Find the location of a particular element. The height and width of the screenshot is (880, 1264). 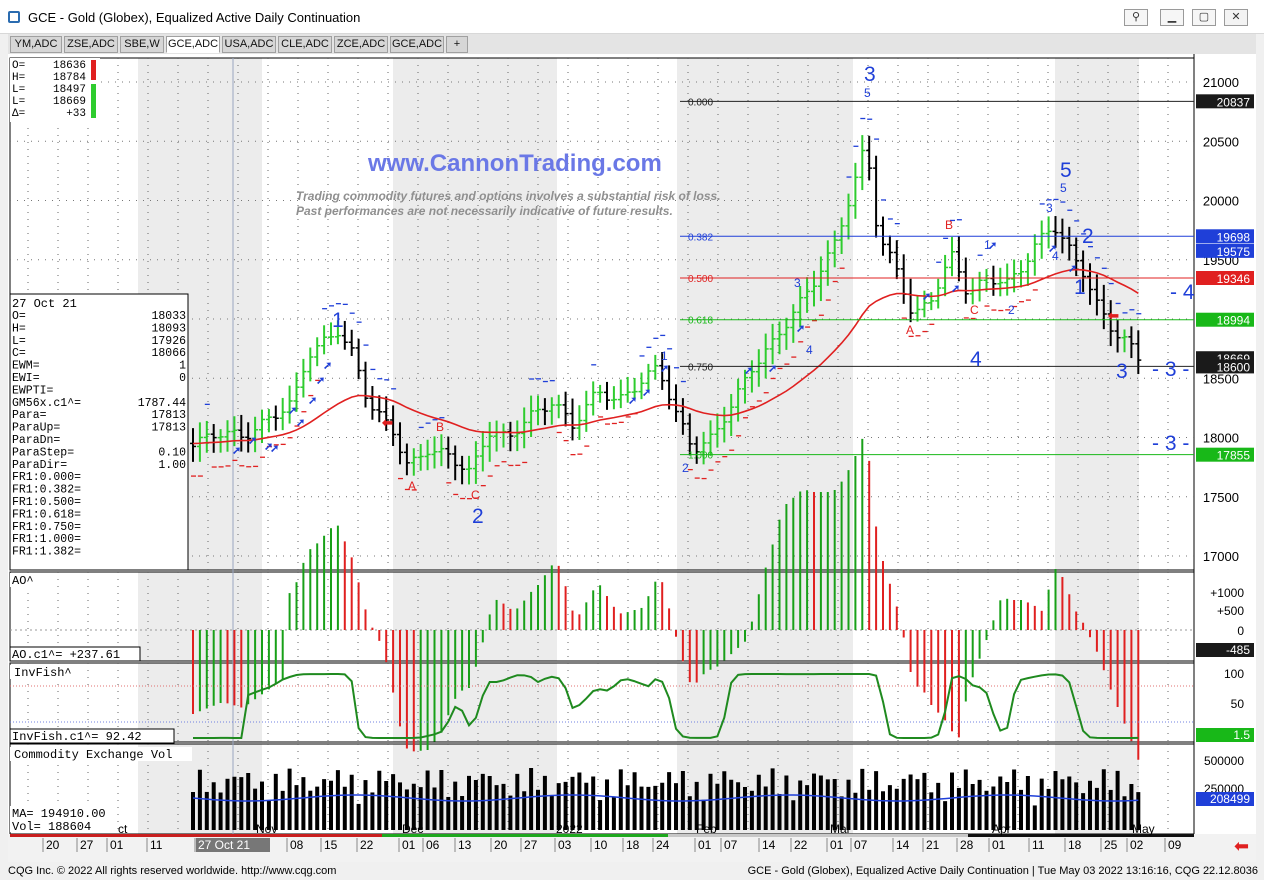

chart-tab-sbe-w: SBE,W is located at coordinates (142, 44).